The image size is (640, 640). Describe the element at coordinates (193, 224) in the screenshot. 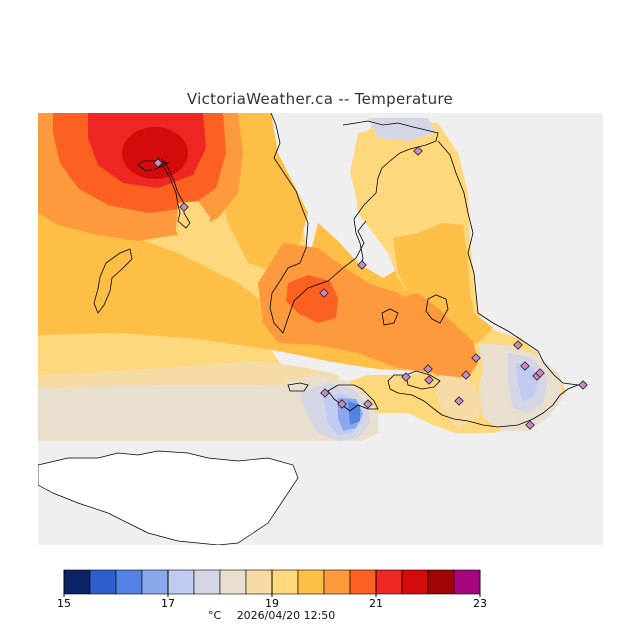

I see `field-pale-spot` at that location.